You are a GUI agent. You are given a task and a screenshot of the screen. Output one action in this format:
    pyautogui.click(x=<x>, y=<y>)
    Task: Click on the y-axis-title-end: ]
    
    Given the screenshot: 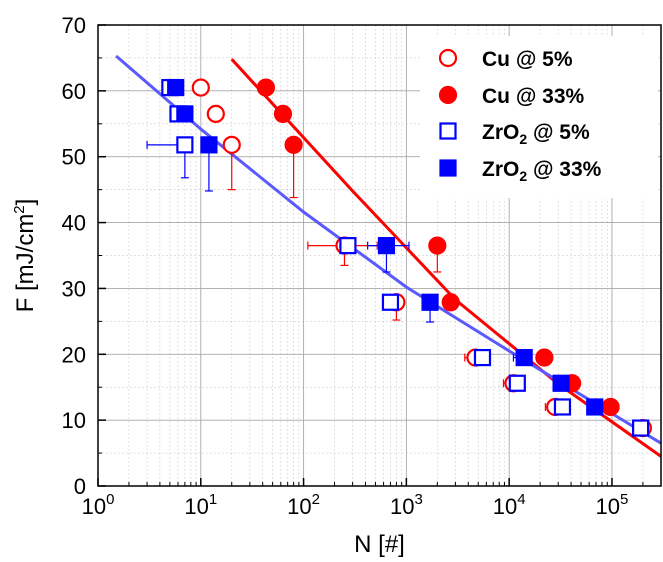 What is the action you would take?
    pyautogui.click(x=25, y=202)
    